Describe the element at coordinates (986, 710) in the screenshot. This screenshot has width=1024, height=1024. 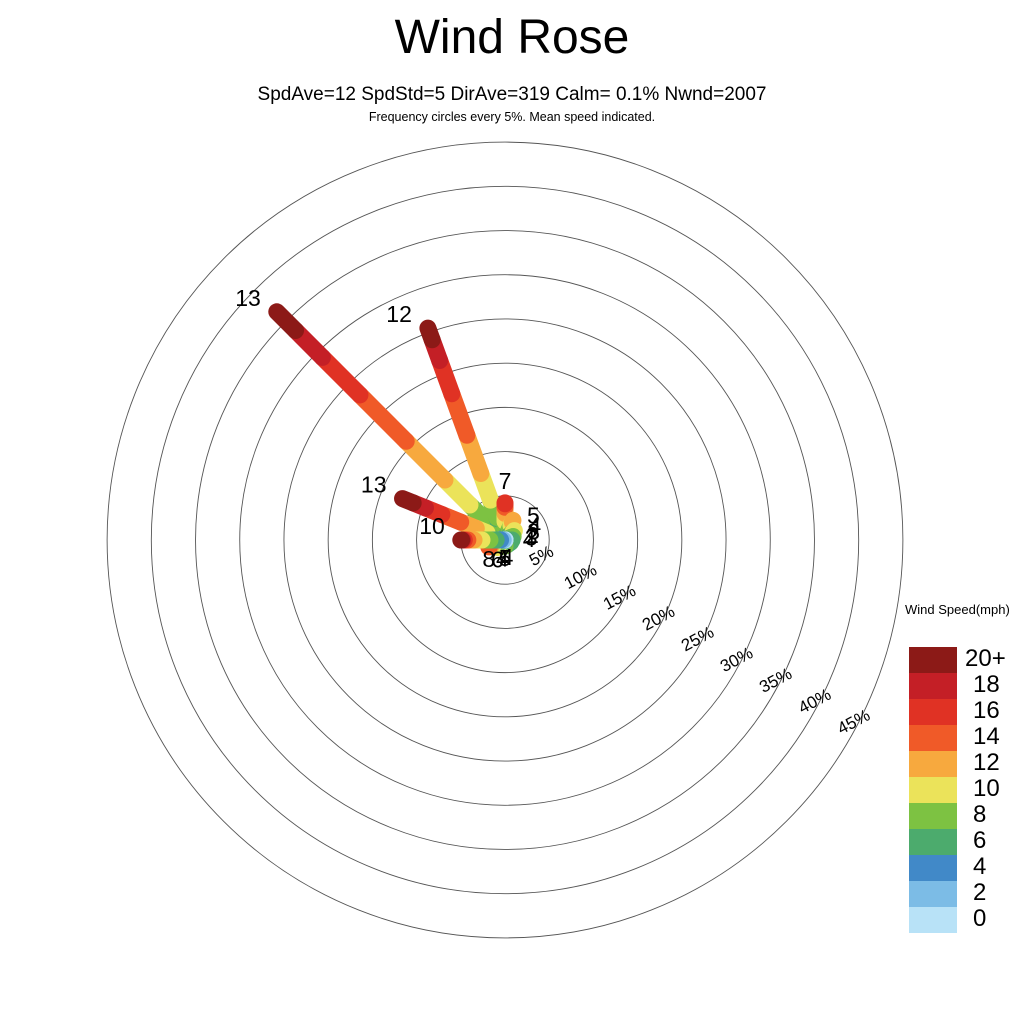
I see `legend-label: 16` at that location.